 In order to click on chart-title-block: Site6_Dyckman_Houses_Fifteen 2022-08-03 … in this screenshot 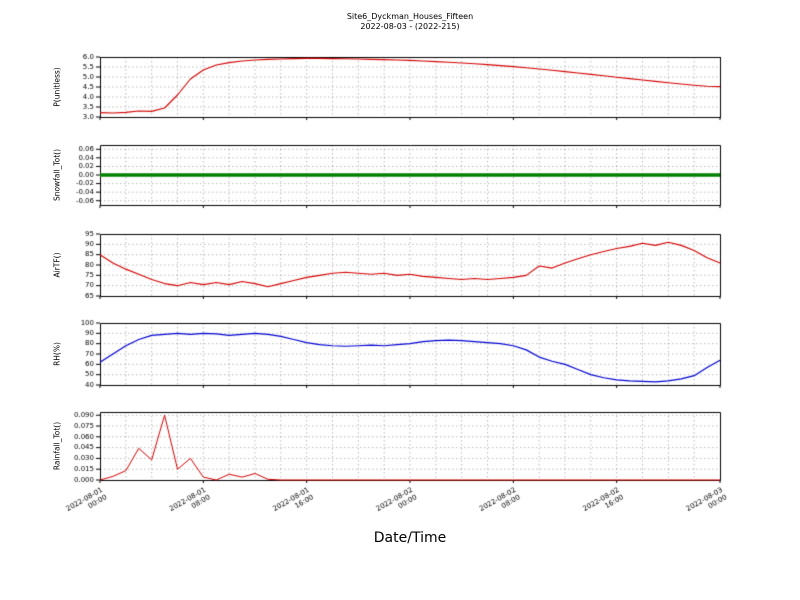, I will do `click(410, 22)`.